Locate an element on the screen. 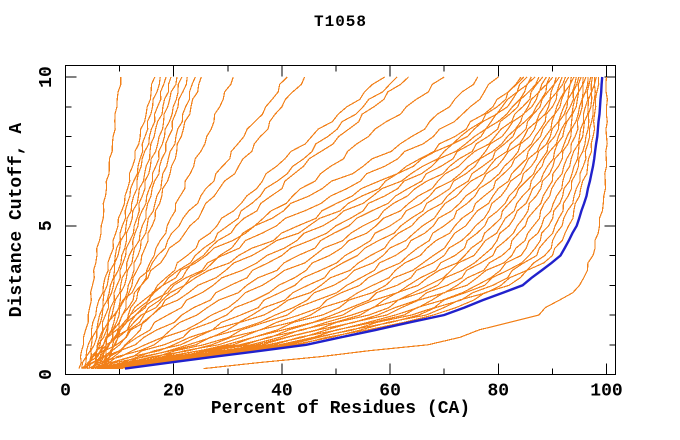 This screenshot has height=440, width=680. y-tick-label: 0 is located at coordinates (47, 374).